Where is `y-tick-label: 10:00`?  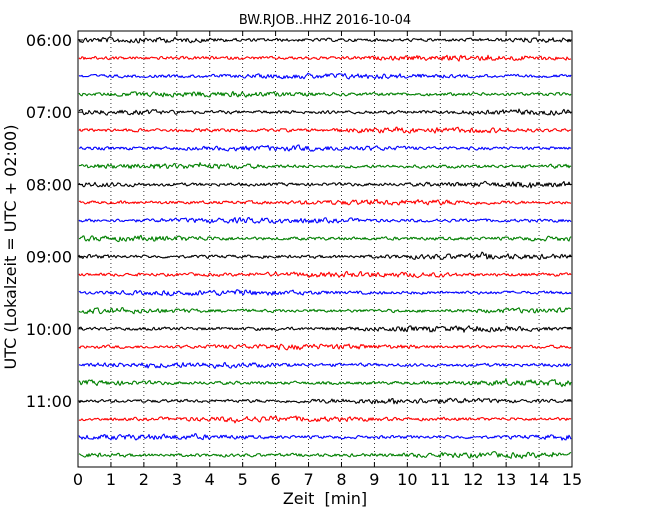
y-tick-label: 10:00 is located at coordinates (49, 329).